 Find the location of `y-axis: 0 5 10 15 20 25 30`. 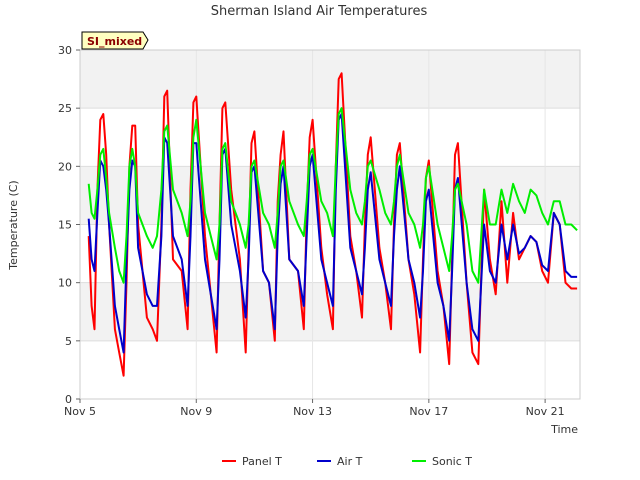

y-axis: 0 5 10 15 20 25 30 is located at coordinates (69, 225).